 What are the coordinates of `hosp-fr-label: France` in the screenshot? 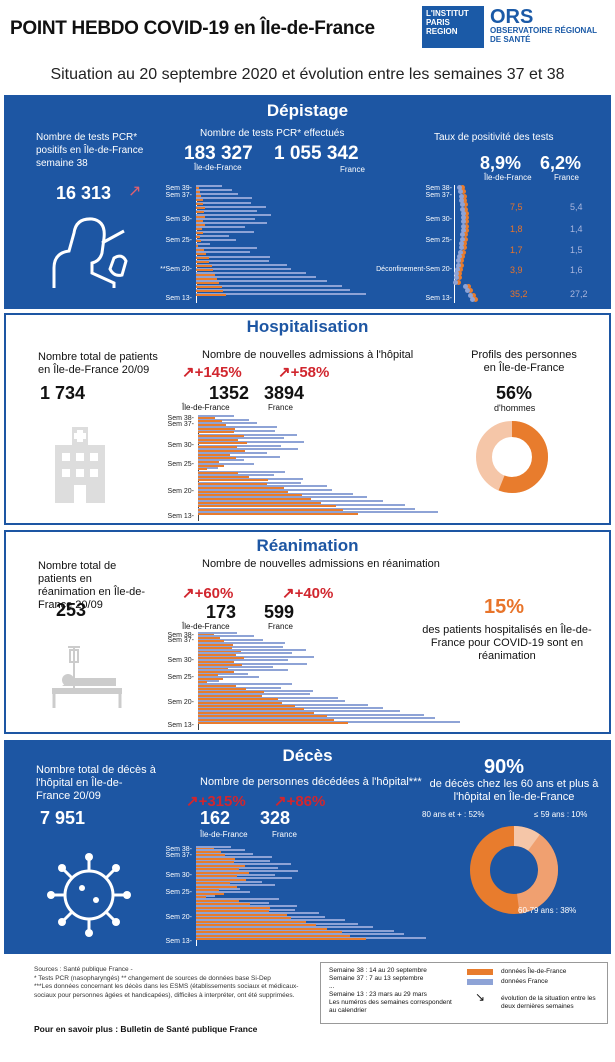 It's located at (280, 407).